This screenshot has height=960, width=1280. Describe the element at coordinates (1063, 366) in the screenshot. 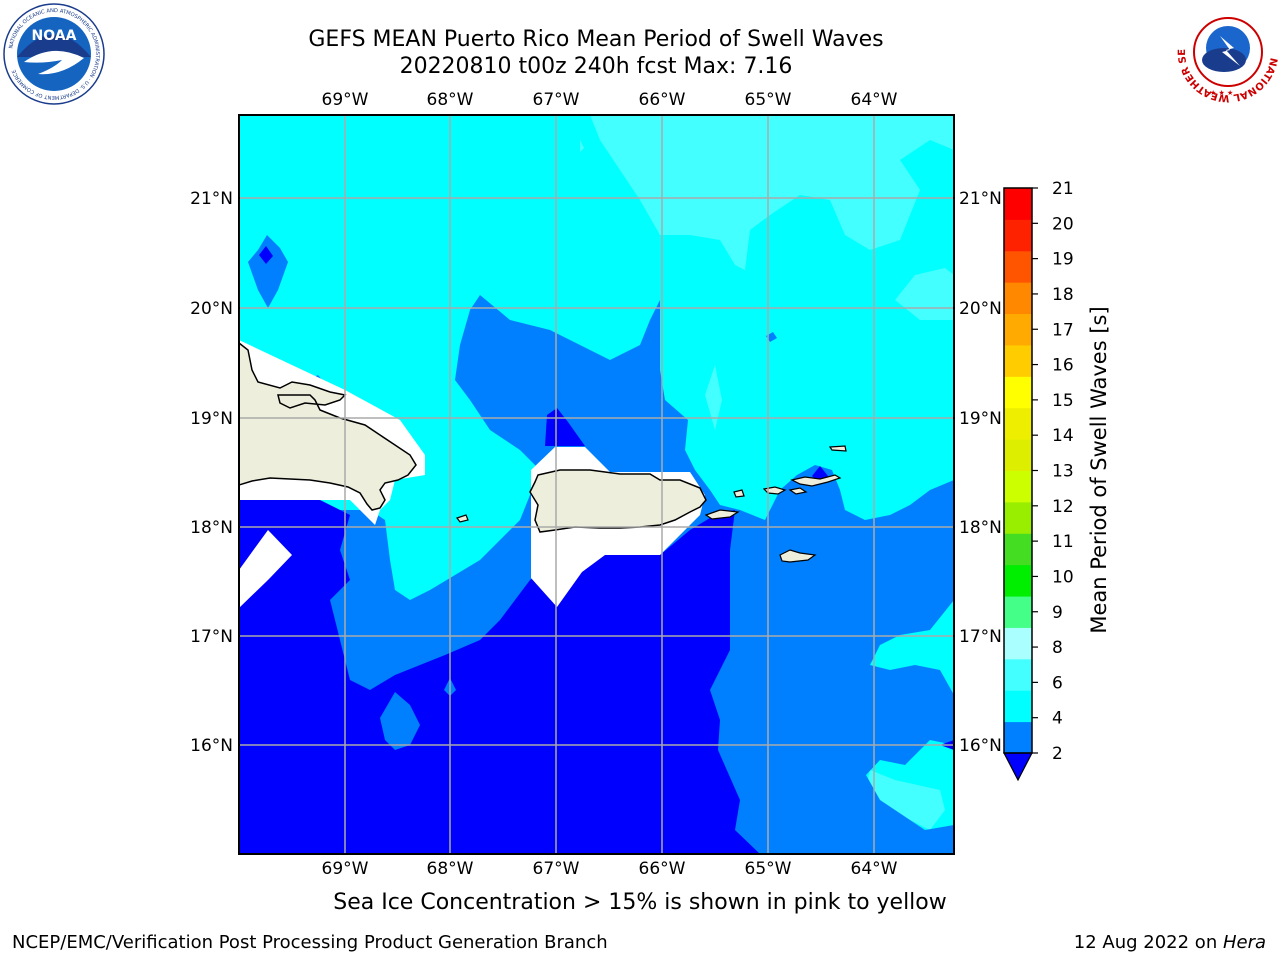

I see `colorbar-tick-label: 16` at that location.